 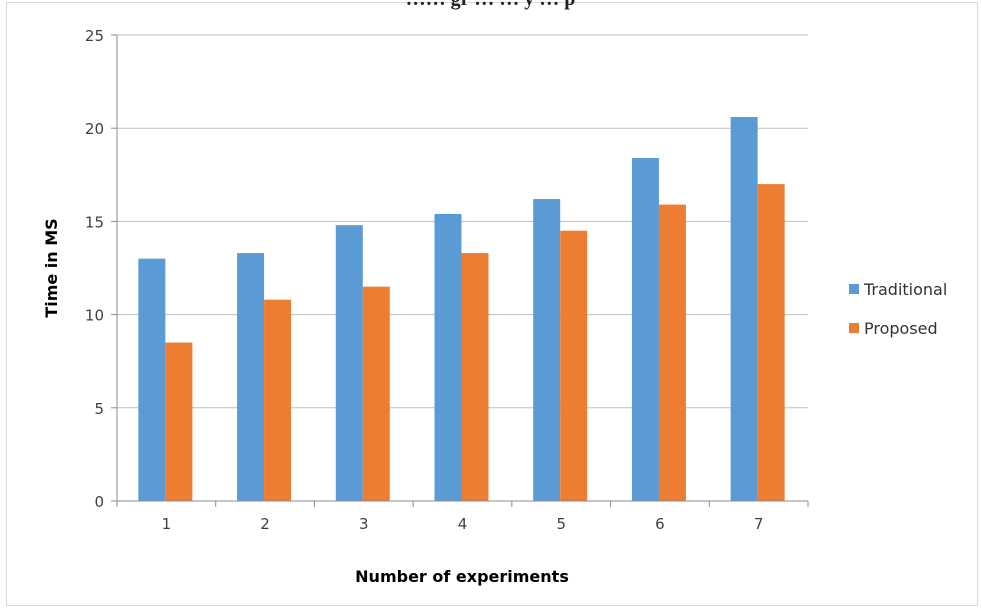 I want to click on legend-swatch-proposed, so click(x=854, y=328).